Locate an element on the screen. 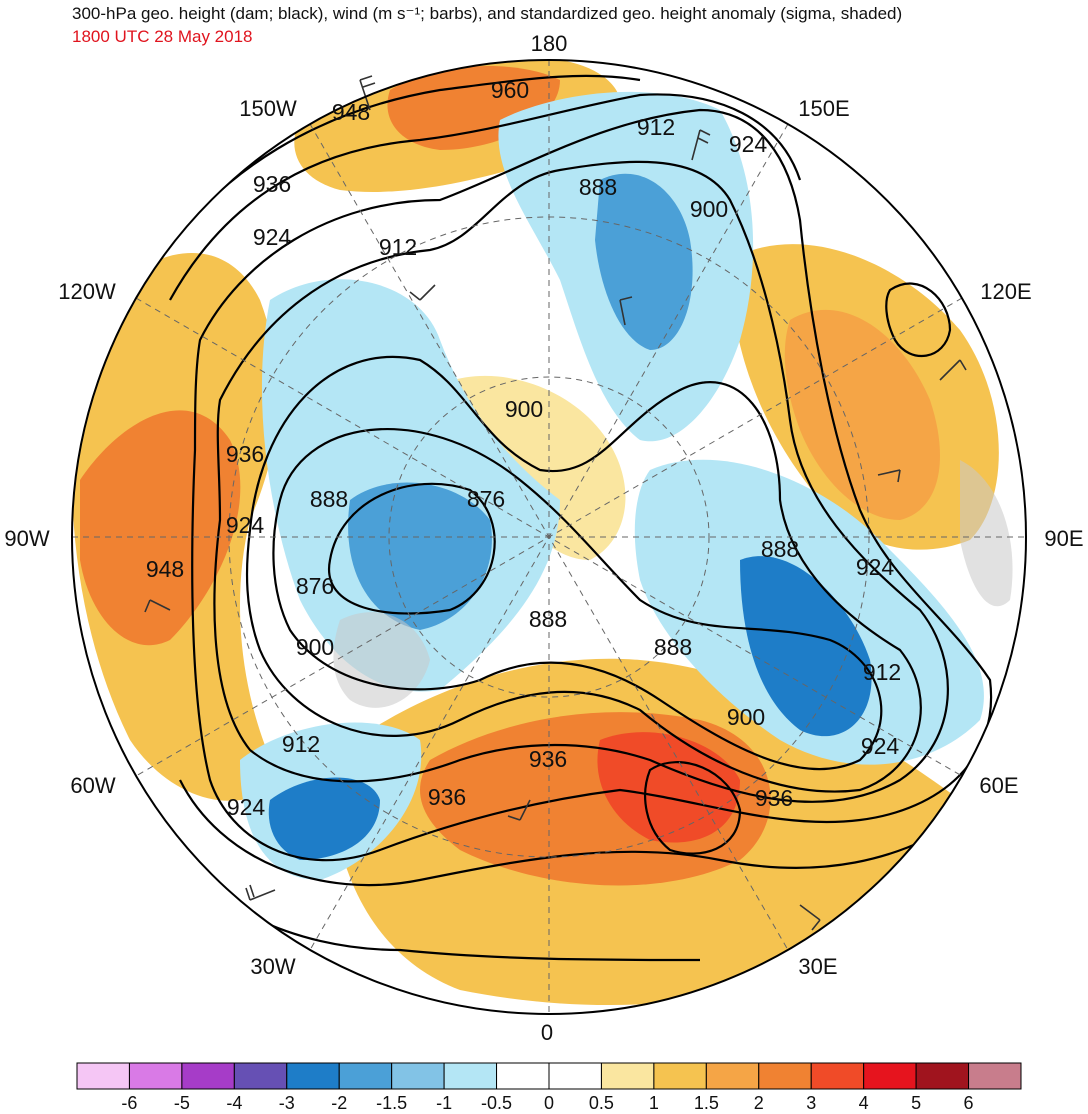 The image size is (1088, 1114). longitude-label: 150W is located at coordinates (268, 108).